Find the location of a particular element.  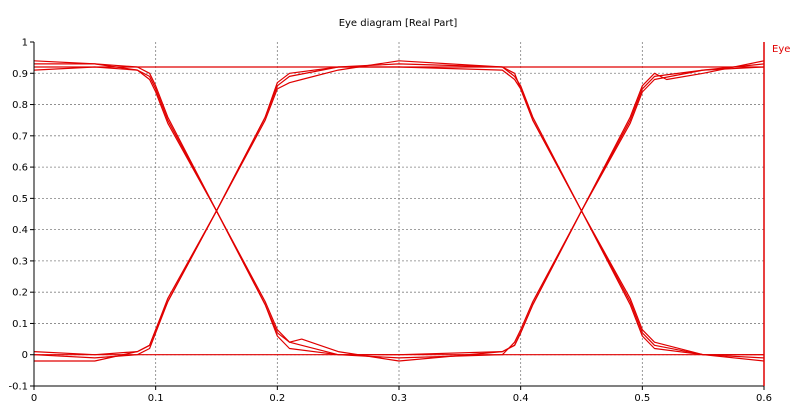

y-tick-label: 1 is located at coordinates (25, 43).